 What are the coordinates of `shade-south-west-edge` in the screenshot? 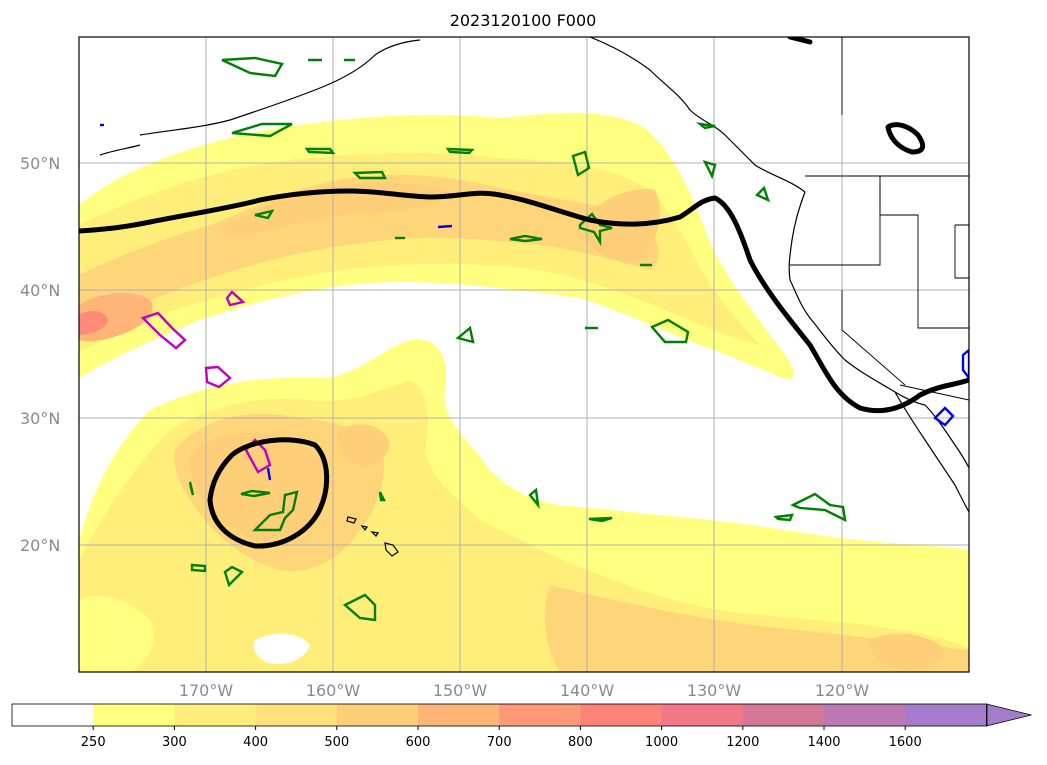 It's located at (116, 634).